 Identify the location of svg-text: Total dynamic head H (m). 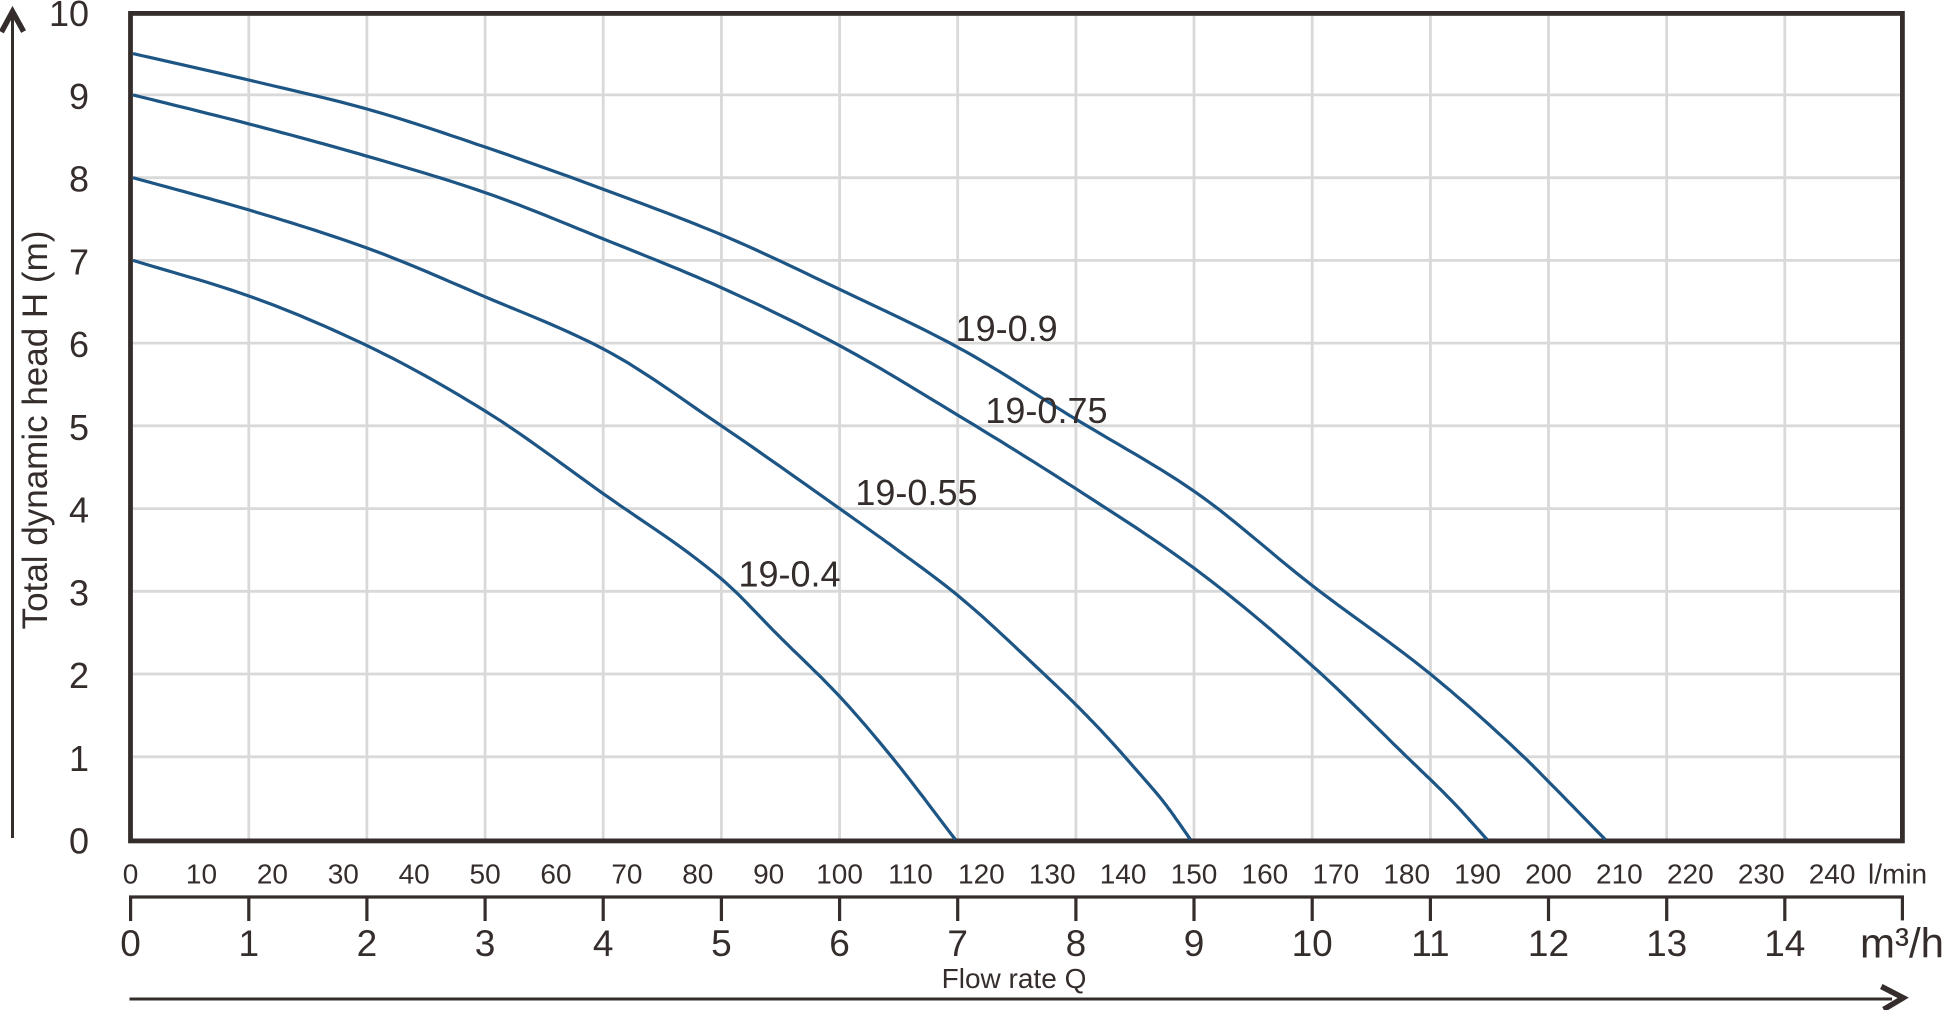
(35, 430).